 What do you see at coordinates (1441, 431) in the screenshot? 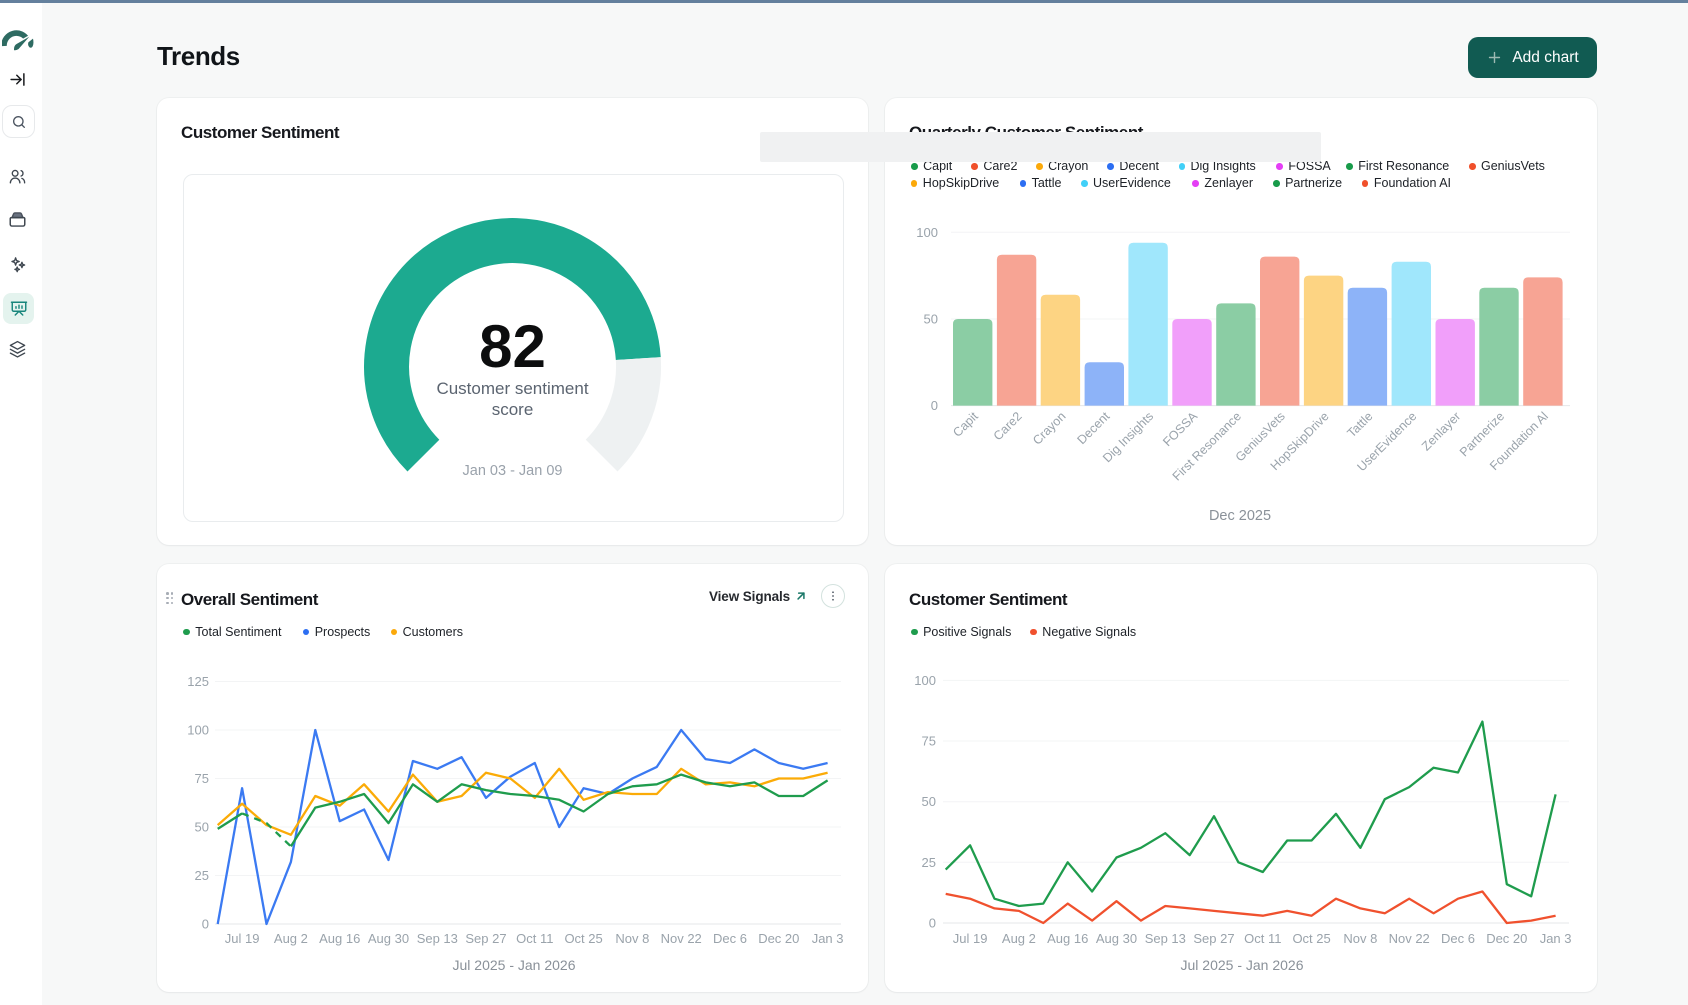
I see `svg-text: Zenlayer` at bounding box center [1441, 431].